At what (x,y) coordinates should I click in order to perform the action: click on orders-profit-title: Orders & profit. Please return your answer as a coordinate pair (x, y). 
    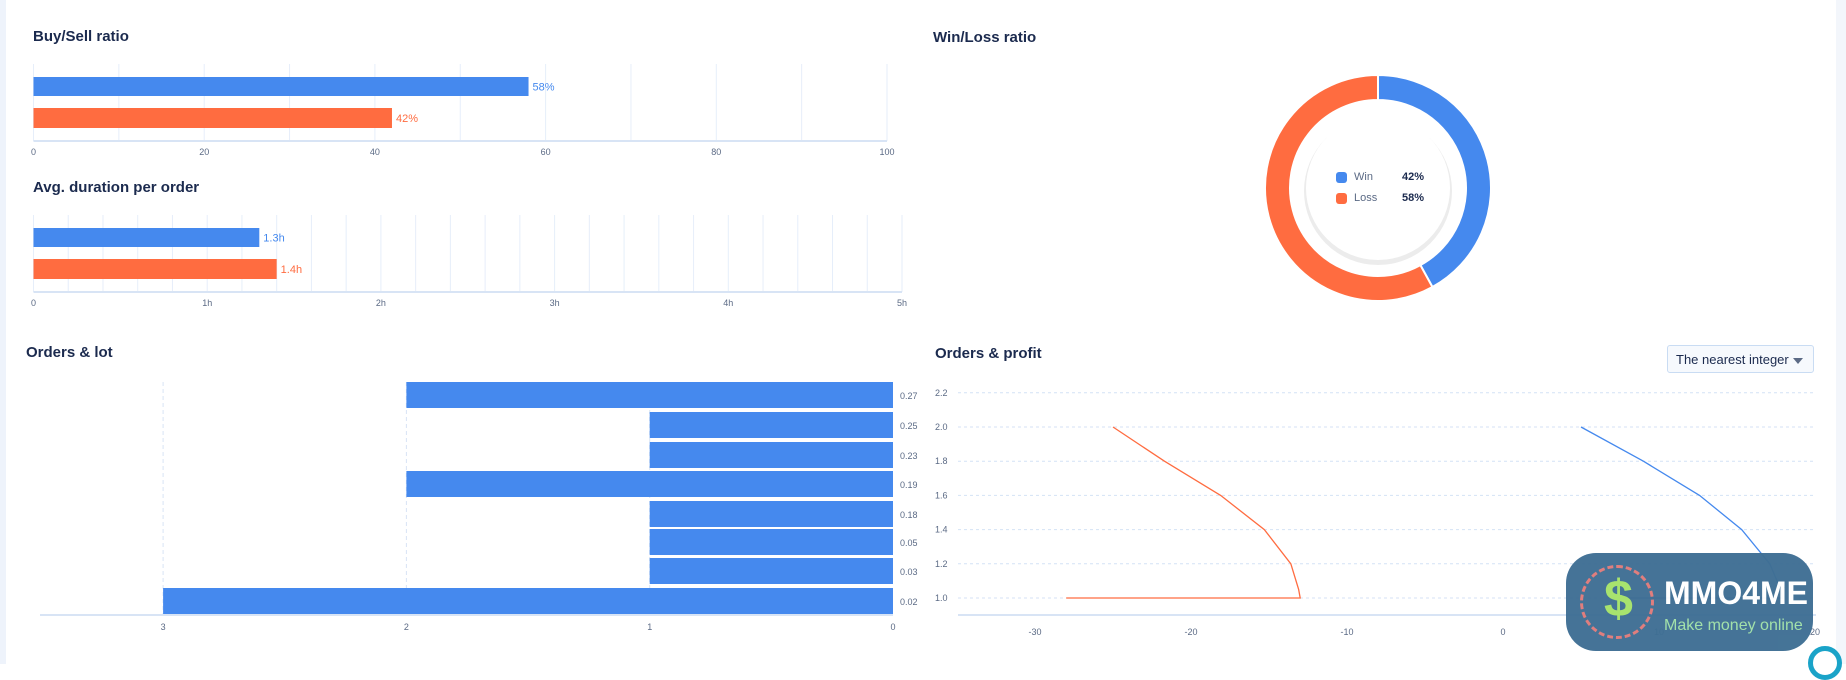
    Looking at the image, I should click on (988, 353).